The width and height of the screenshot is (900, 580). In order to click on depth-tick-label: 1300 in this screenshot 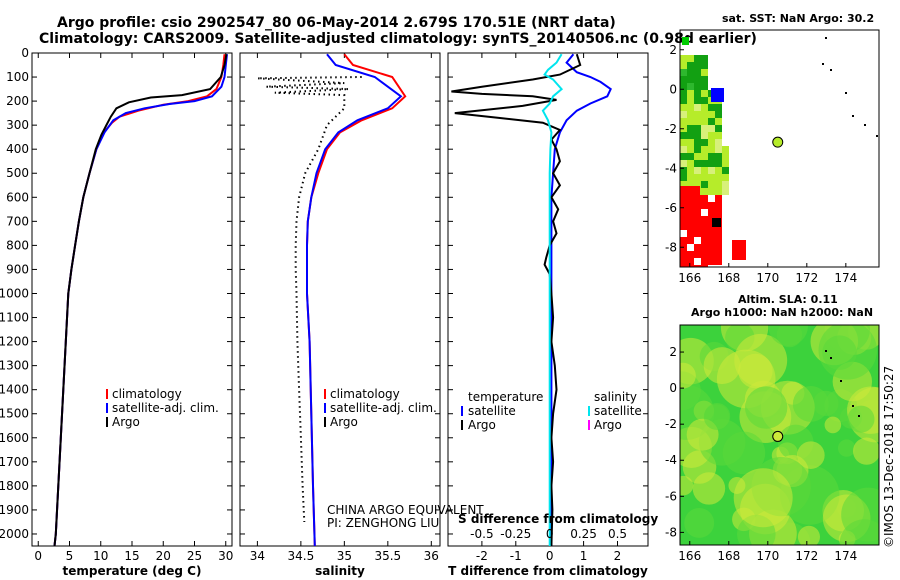, I will do `click(14, 366)`.